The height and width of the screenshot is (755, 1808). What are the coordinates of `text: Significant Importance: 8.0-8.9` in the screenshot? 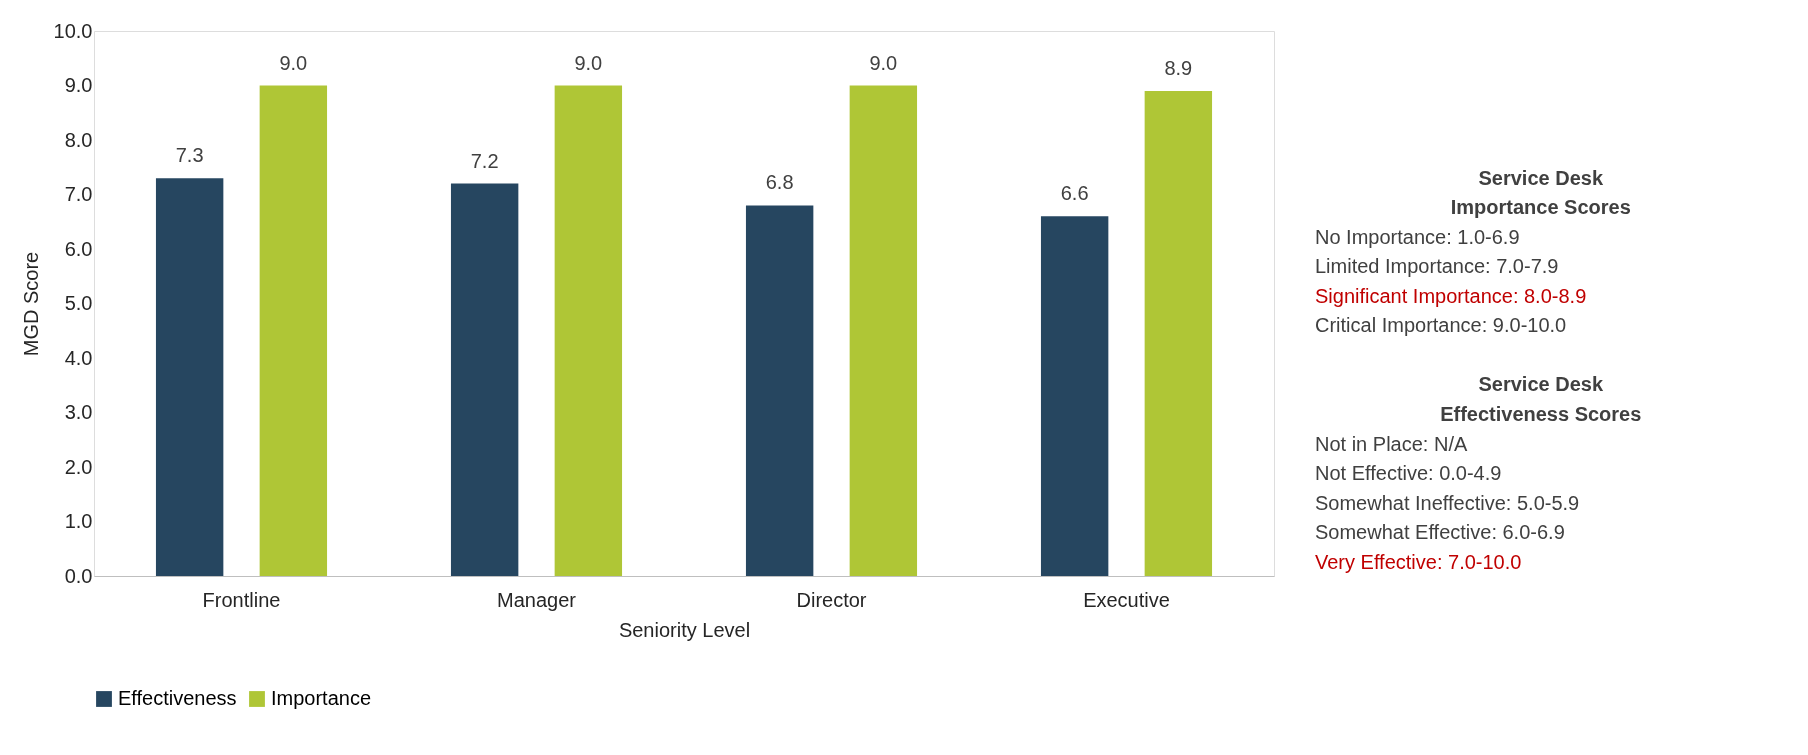 It's located at (1451, 295).